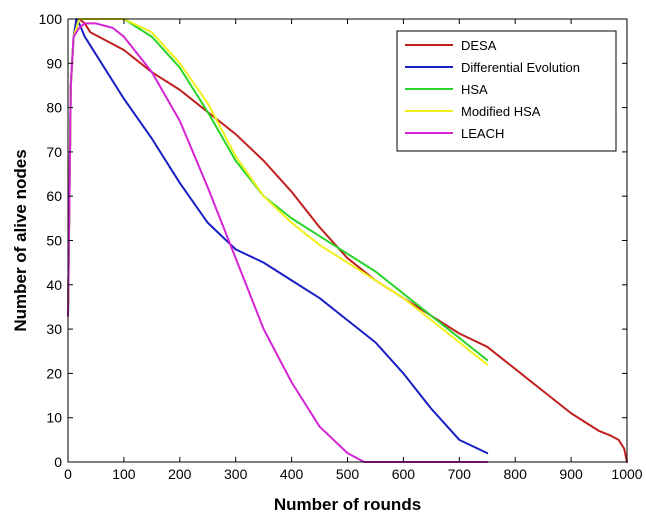 This screenshot has height=520, width=646. What do you see at coordinates (626, 474) in the screenshot?
I see `x-tick-label: 1000` at bounding box center [626, 474].